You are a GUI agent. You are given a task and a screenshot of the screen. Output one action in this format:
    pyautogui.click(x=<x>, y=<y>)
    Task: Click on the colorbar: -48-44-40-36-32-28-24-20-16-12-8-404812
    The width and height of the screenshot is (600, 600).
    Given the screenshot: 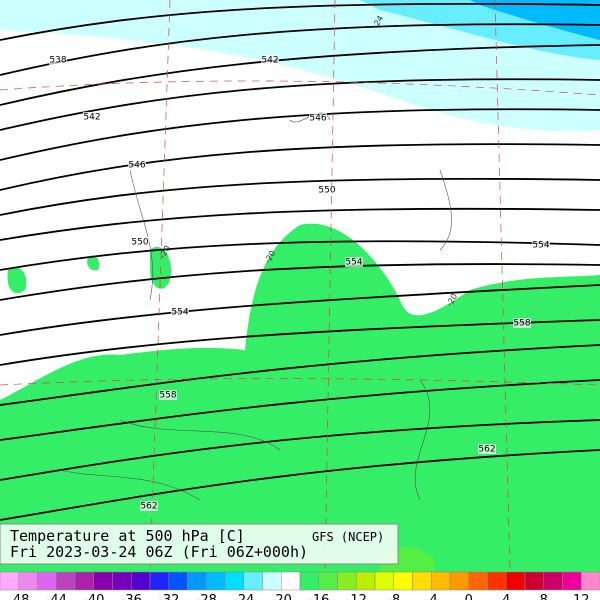 What is the action you would take?
    pyautogui.click(x=300, y=585)
    